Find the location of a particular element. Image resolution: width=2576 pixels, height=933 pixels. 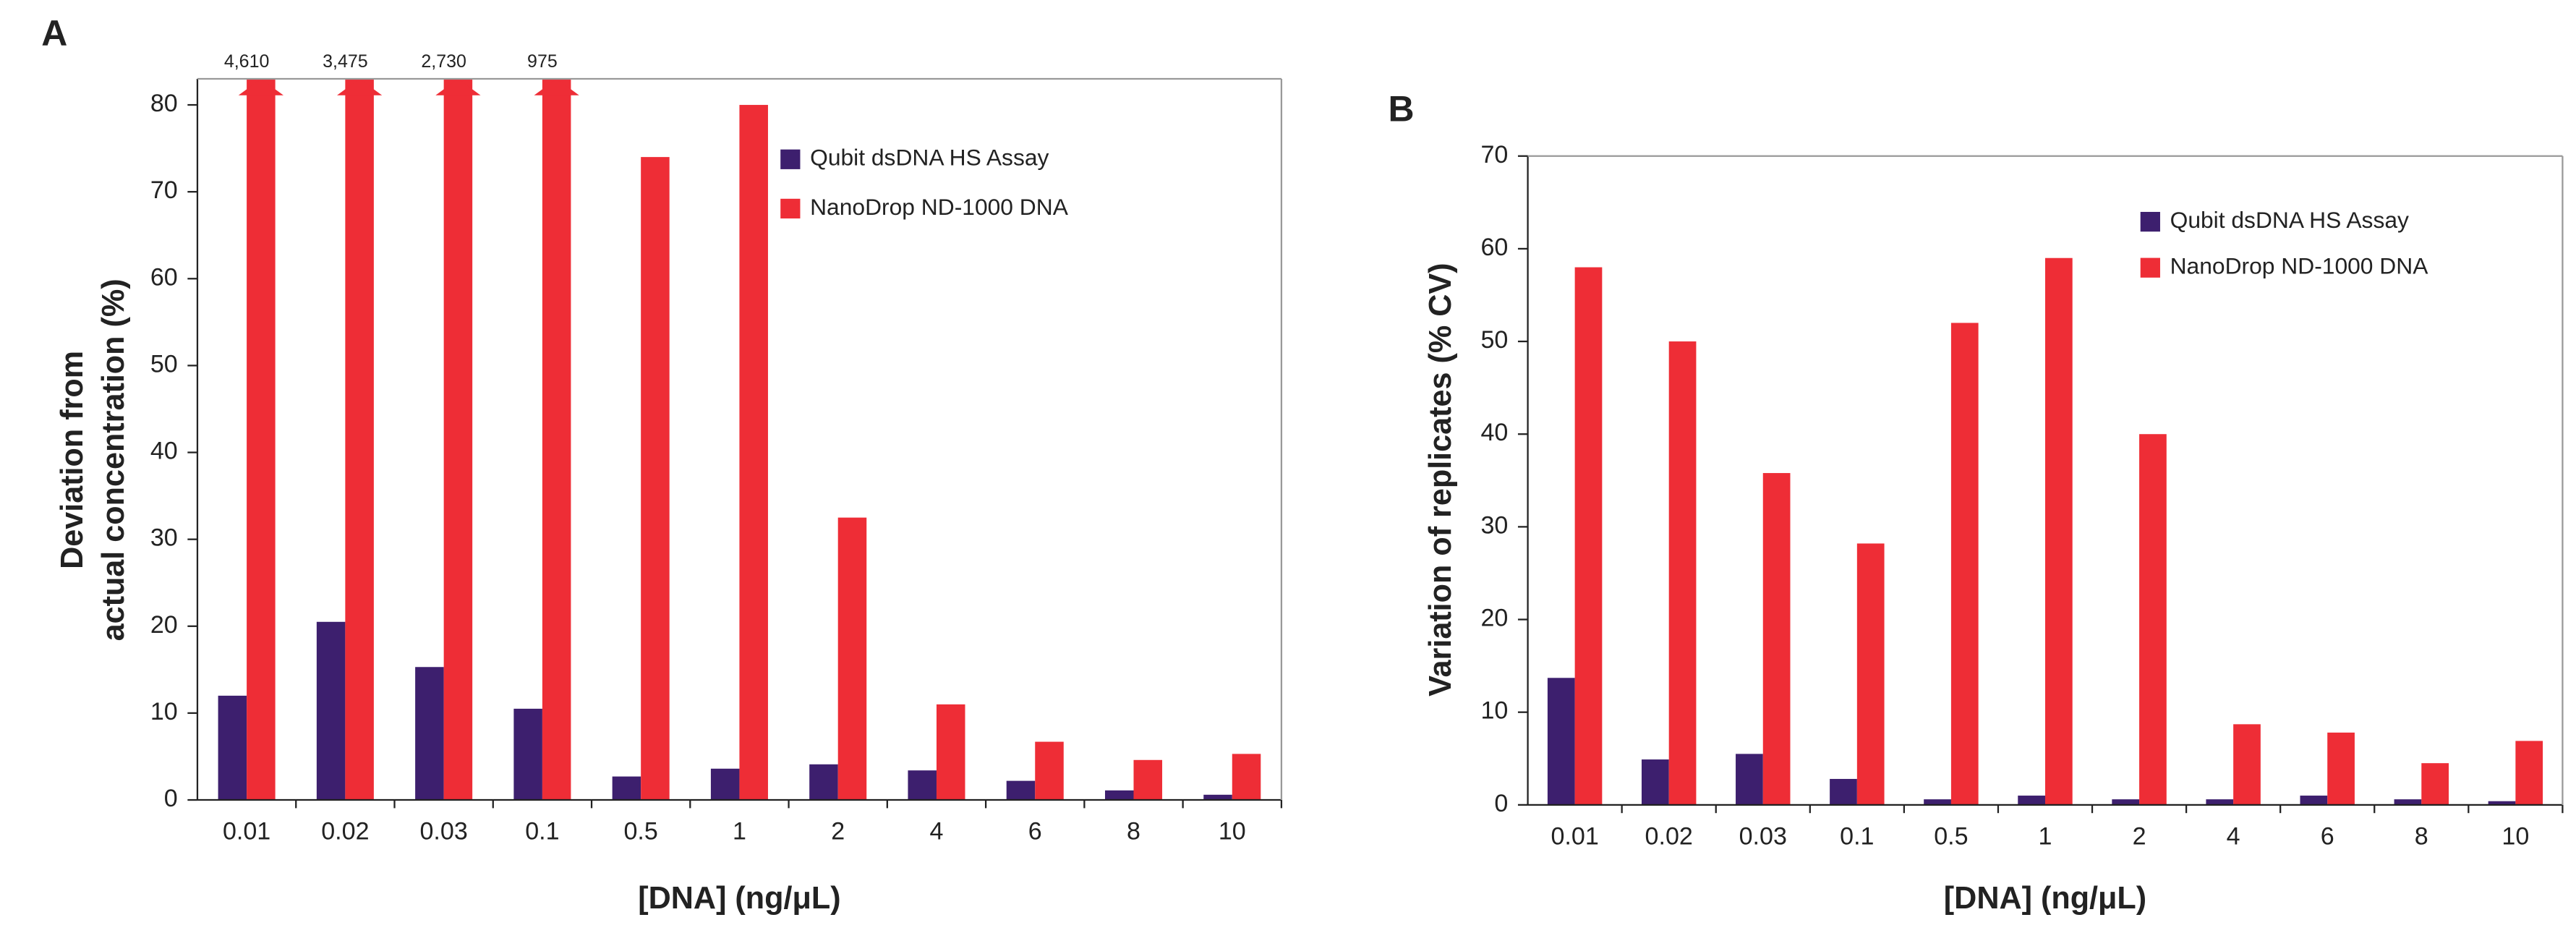

y-axis-label: actual concentration (%) is located at coordinates (114, 459).